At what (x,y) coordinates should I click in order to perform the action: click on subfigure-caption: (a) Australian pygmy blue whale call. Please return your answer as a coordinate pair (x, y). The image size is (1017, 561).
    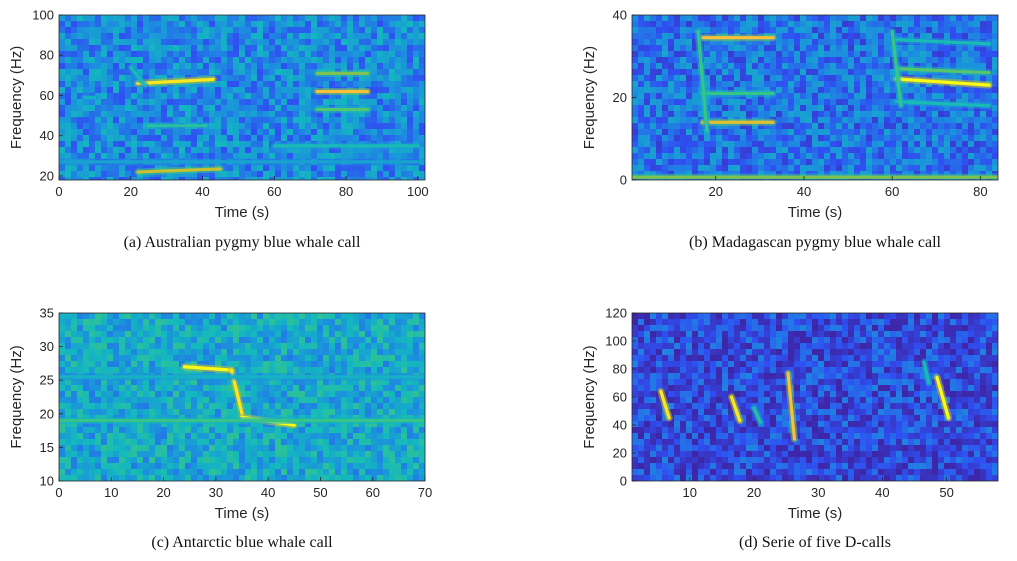
    Looking at the image, I should click on (242, 242).